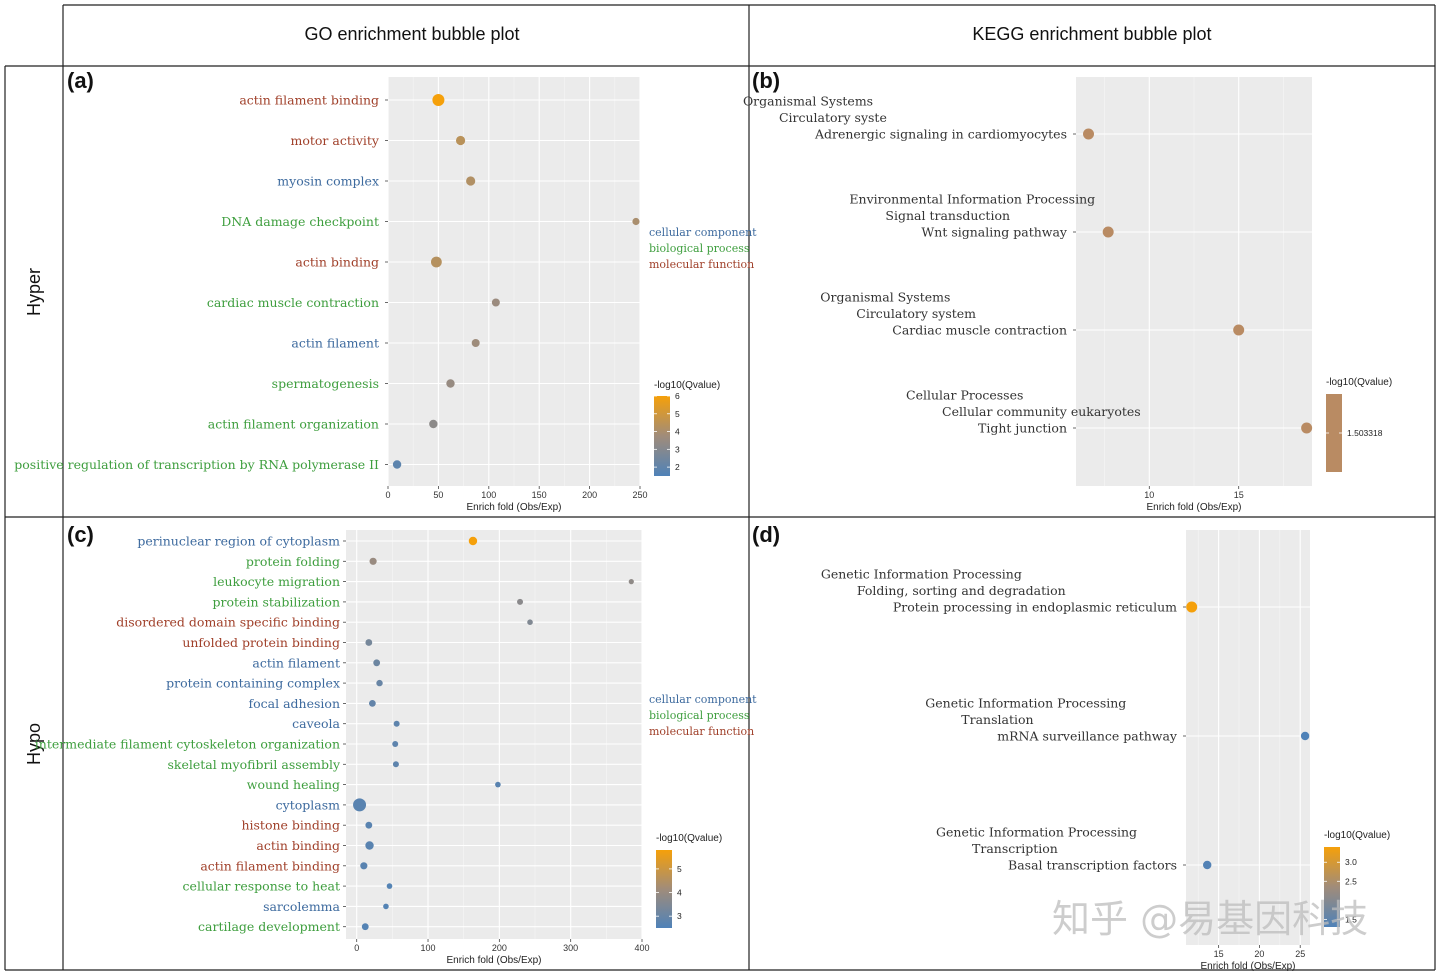  What do you see at coordinates (679, 916) in the screenshot?
I see `color-legend-tick: 3` at bounding box center [679, 916].